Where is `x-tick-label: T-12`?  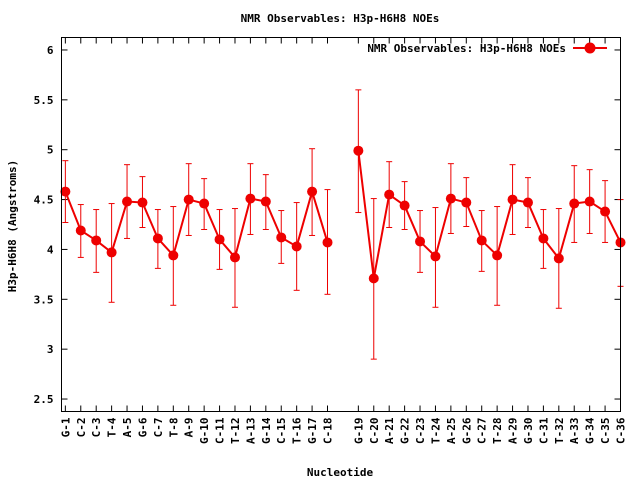
x-tick-label: T-12 is located at coordinates (235, 431).